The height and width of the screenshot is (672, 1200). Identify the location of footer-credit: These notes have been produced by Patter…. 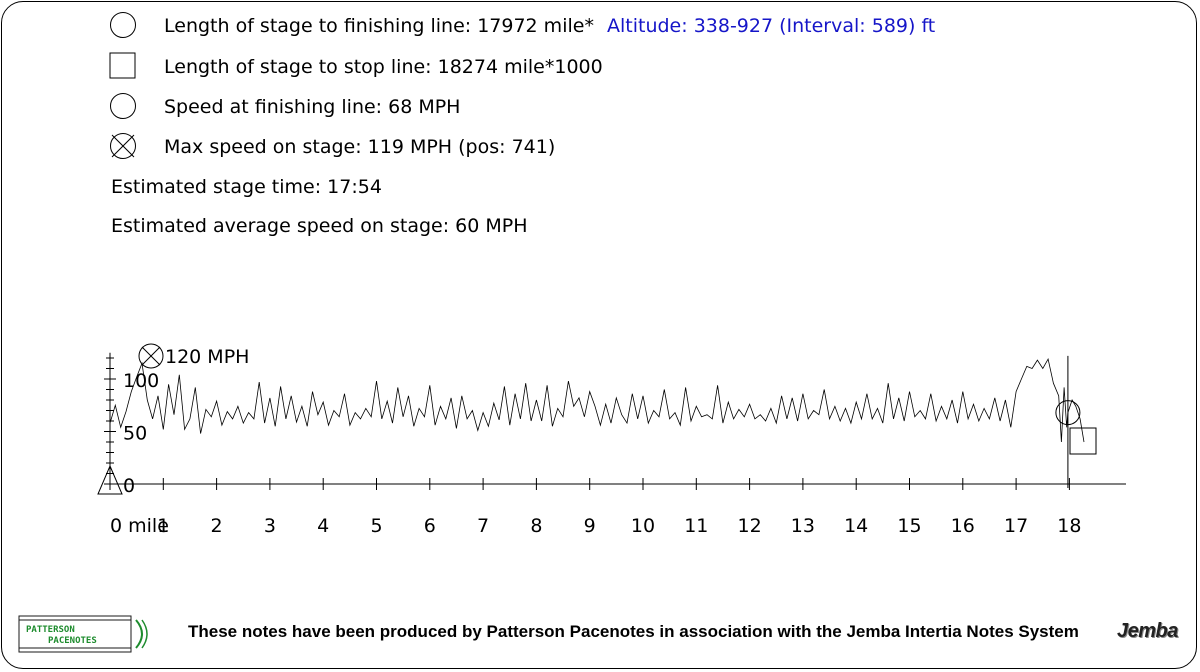
(633, 631).